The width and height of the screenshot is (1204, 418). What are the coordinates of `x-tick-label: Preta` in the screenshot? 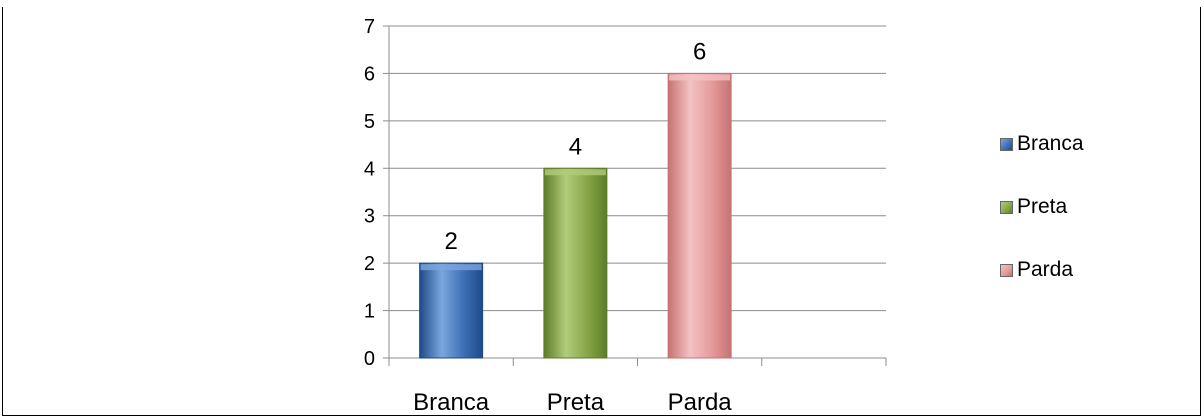 It's located at (576, 402).